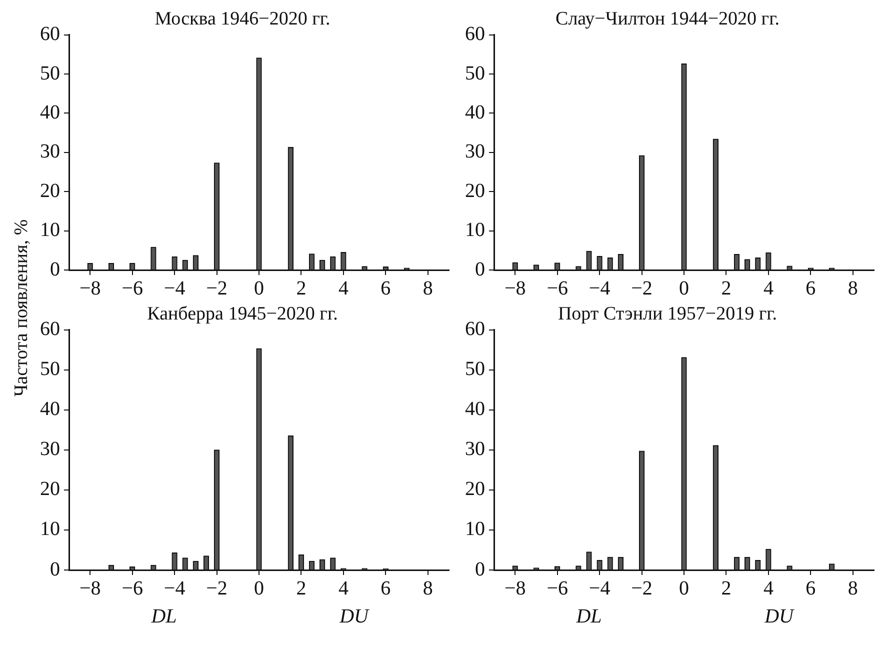  I want to click on chart-title: Слау−Чилтон 1944−2020 гг., so click(668, 19).